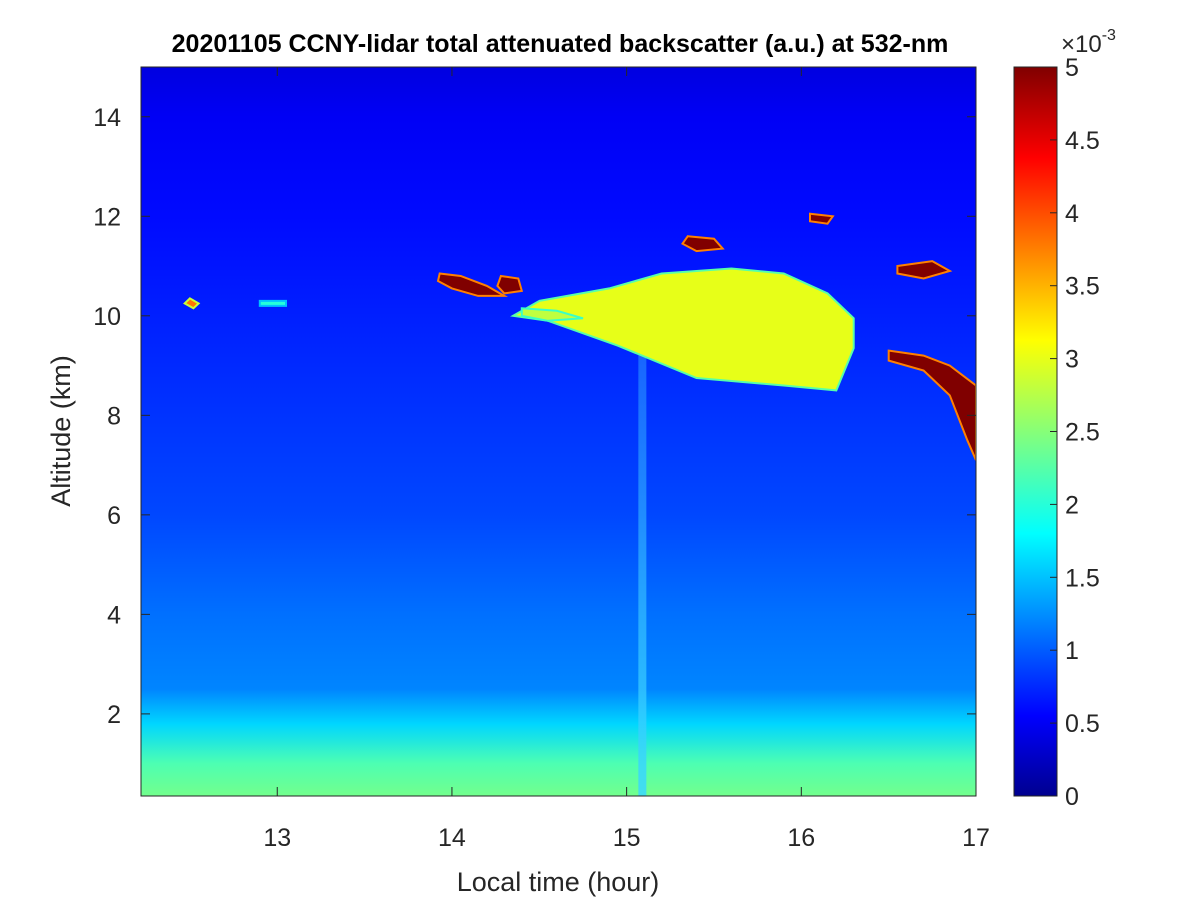 The width and height of the screenshot is (1200, 900). What do you see at coordinates (558, 882) in the screenshot?
I see `x-axis-label: Local time (hour)` at bounding box center [558, 882].